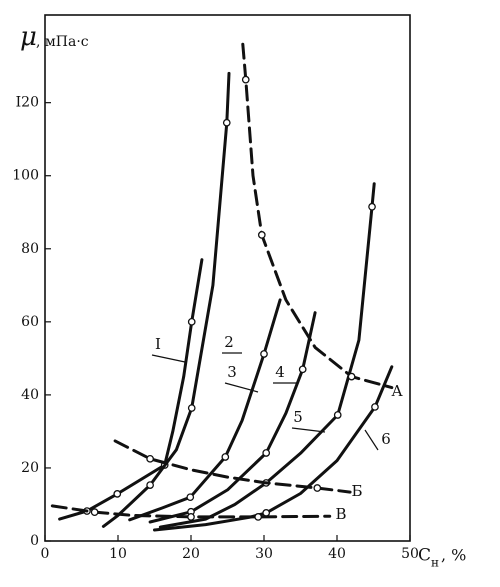 Image resolution: width=500 pixels, height=587 pixels. What do you see at coordinates (280, 372) in the screenshot?
I see `curve-label: 4` at bounding box center [280, 372].